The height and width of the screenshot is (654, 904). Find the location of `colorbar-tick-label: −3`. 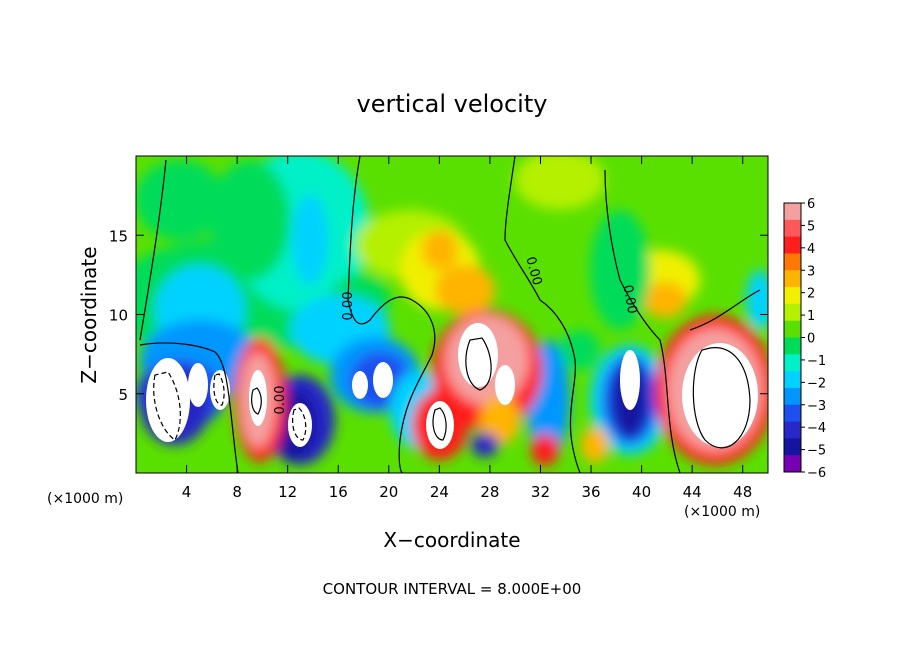

colorbar-tick-label: −3 is located at coordinates (816, 406).